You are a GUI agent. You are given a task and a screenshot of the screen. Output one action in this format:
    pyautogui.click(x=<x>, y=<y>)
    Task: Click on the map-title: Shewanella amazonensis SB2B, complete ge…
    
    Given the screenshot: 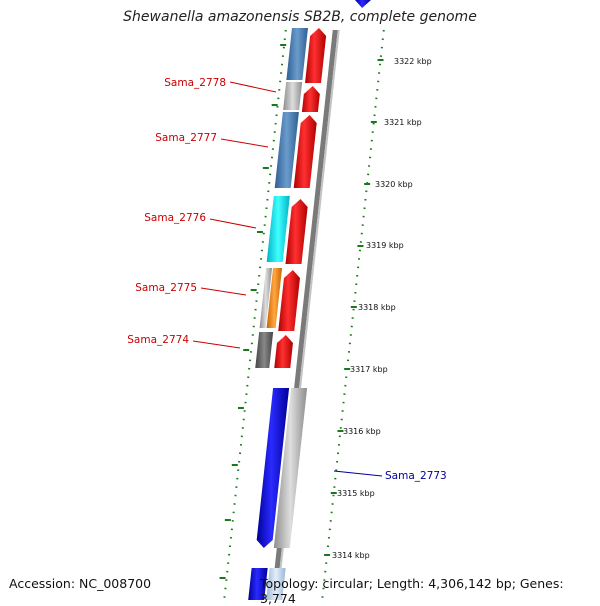 What is the action you would take?
    pyautogui.click(x=300, y=17)
    